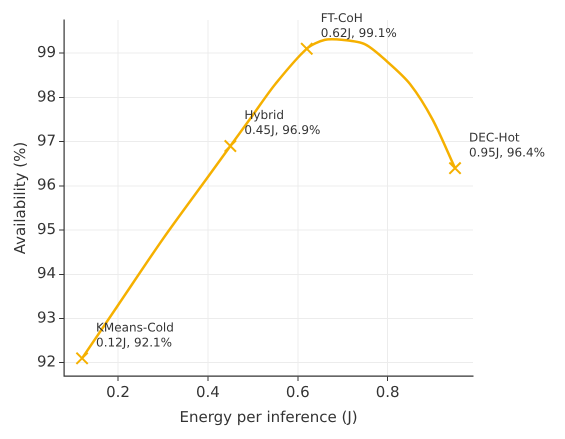 This screenshot has height=439, width=565. Describe the element at coordinates (118, 391) in the screenshot. I see `x-tick-label: 0.2` at that location.